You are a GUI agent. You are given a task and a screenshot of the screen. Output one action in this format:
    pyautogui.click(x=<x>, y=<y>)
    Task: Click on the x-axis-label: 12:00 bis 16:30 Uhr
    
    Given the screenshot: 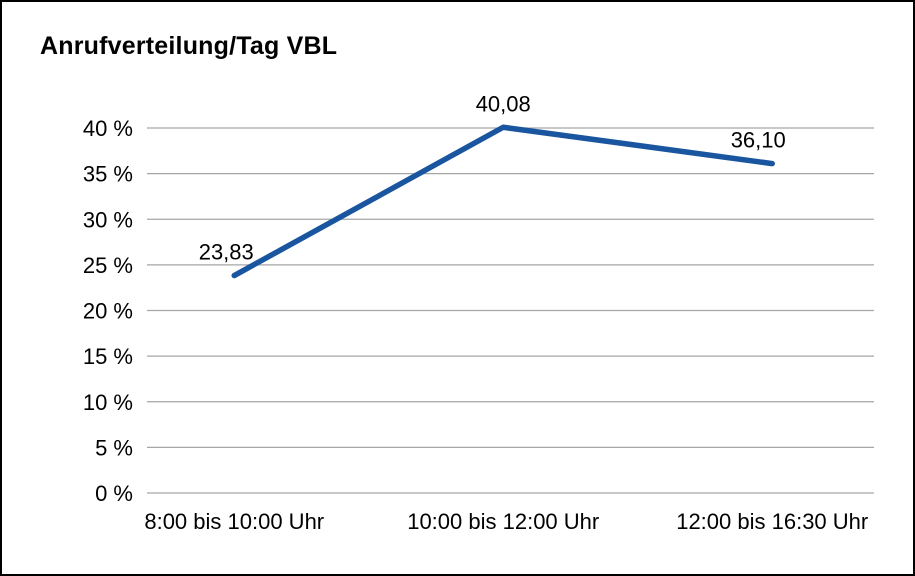 What is the action you would take?
    pyautogui.click(x=772, y=521)
    